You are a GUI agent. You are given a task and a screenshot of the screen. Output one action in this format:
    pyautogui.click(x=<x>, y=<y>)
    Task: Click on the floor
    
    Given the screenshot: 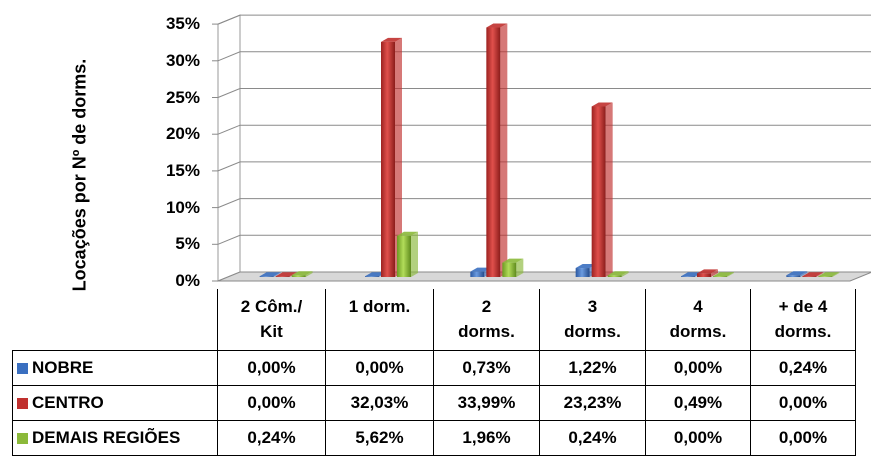 What is the action you would take?
    pyautogui.click(x=544, y=276)
    